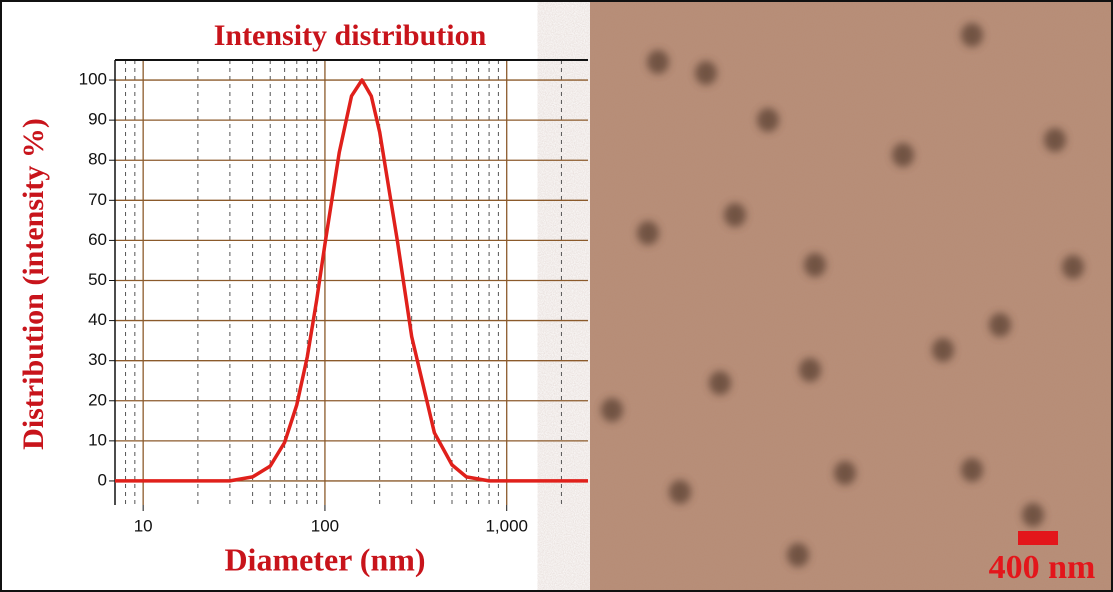  I want to click on x-tick-label: 100, so click(325, 525).